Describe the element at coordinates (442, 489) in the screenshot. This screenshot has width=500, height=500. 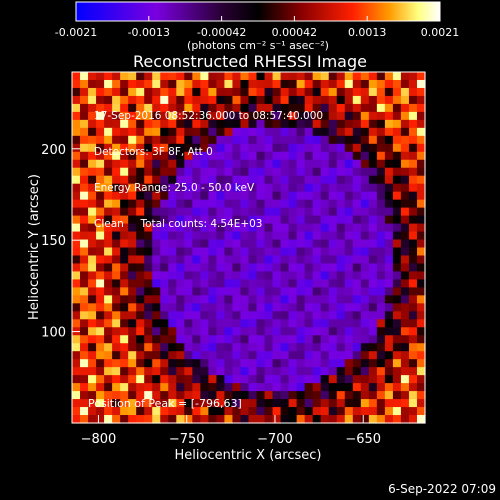
I see `footer-timestamp: 6-Sep-2022 07:09` at that location.